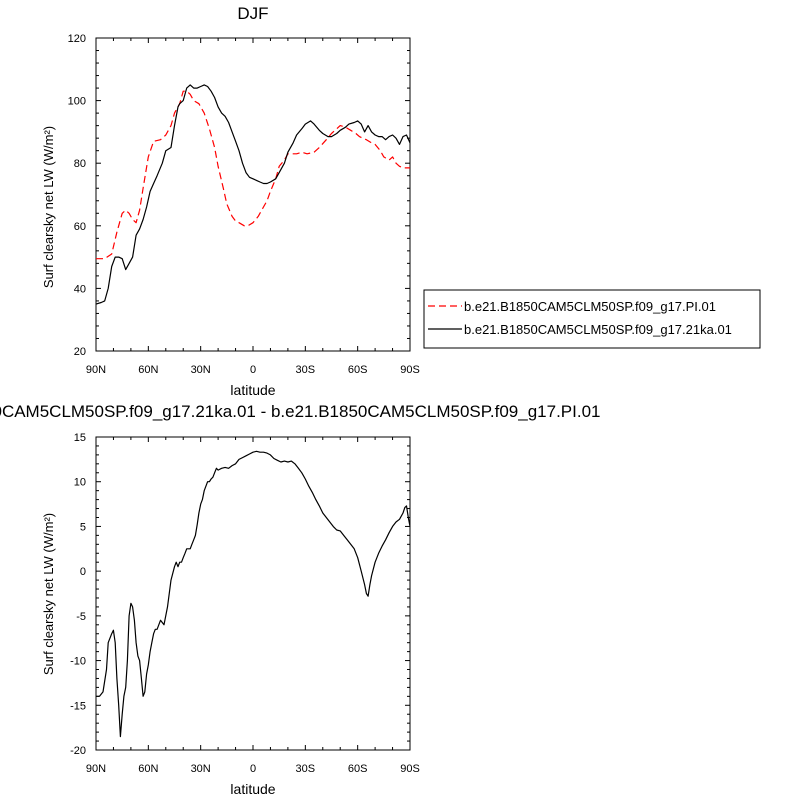 The image size is (800, 800). Describe the element at coordinates (80, 438) in the screenshot. I see `y-tick-label: 15` at that location.